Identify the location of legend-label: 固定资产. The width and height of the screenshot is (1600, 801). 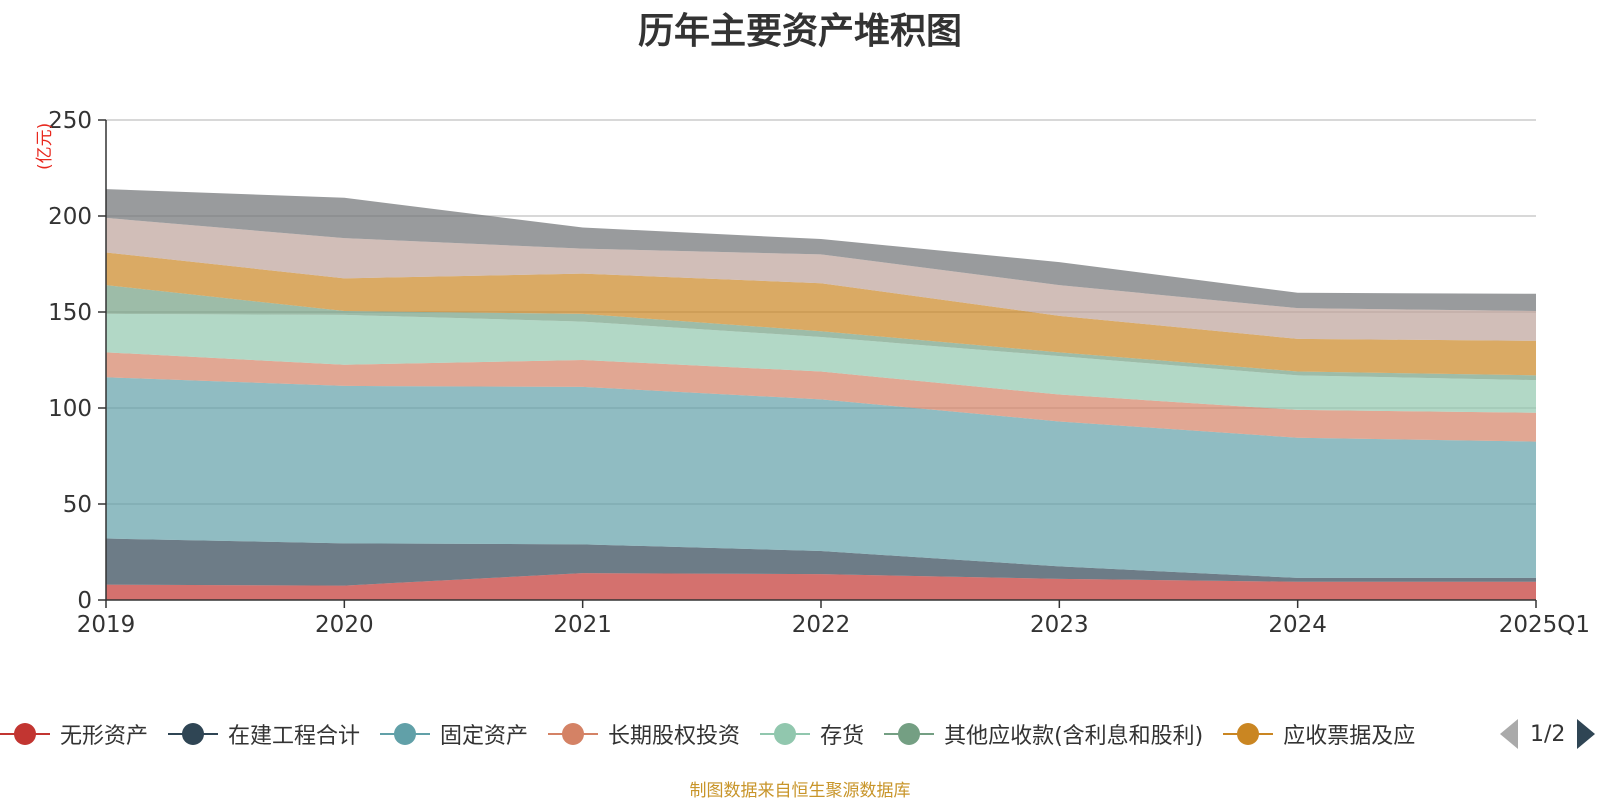
(484, 736).